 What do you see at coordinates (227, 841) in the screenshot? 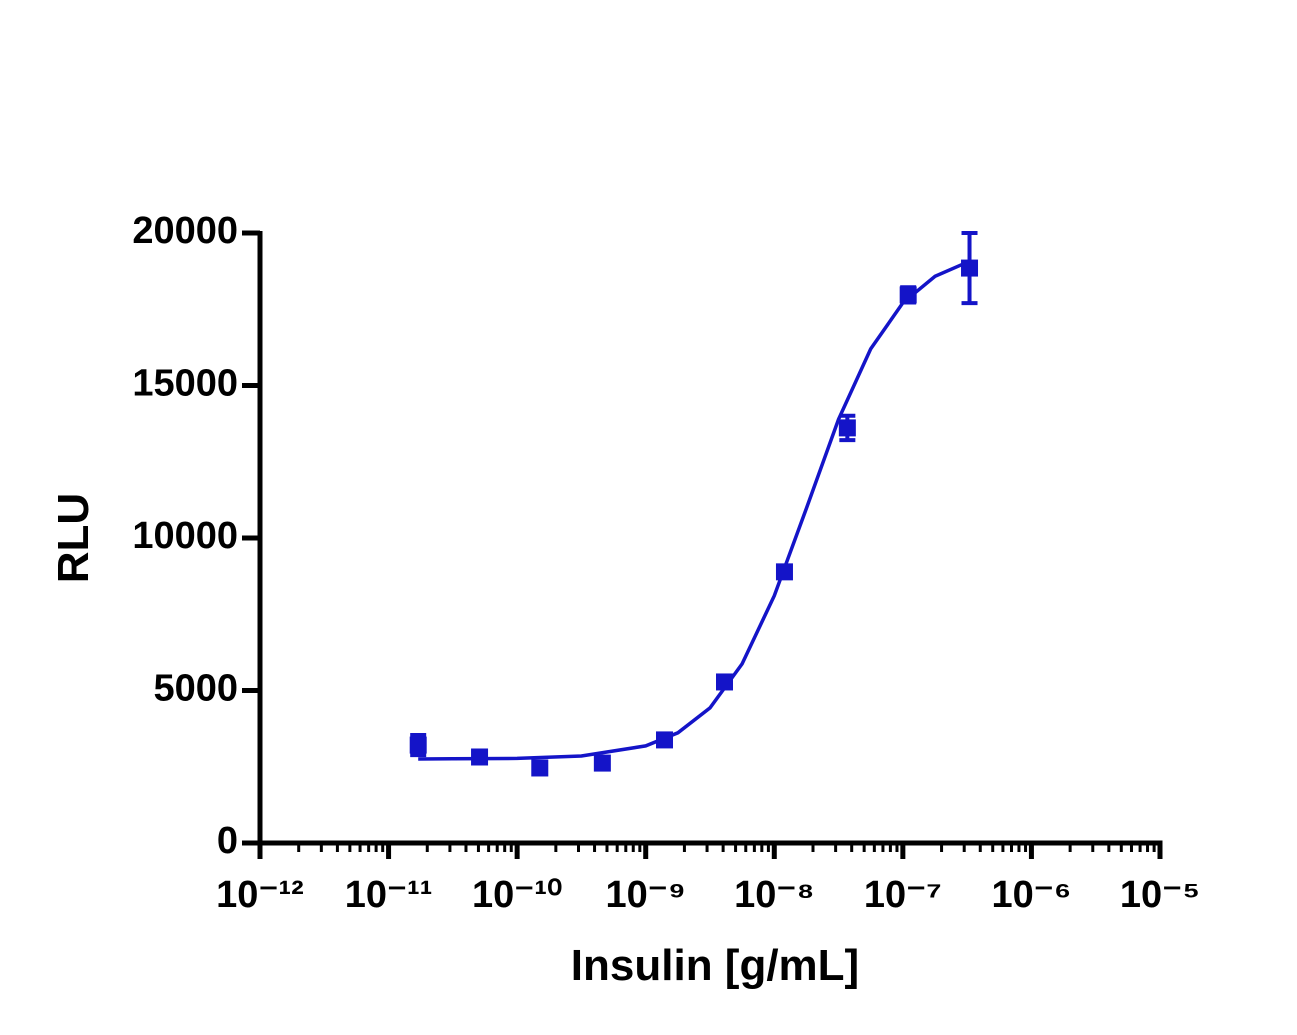
I see `y-tick-label: 0` at bounding box center [227, 841].